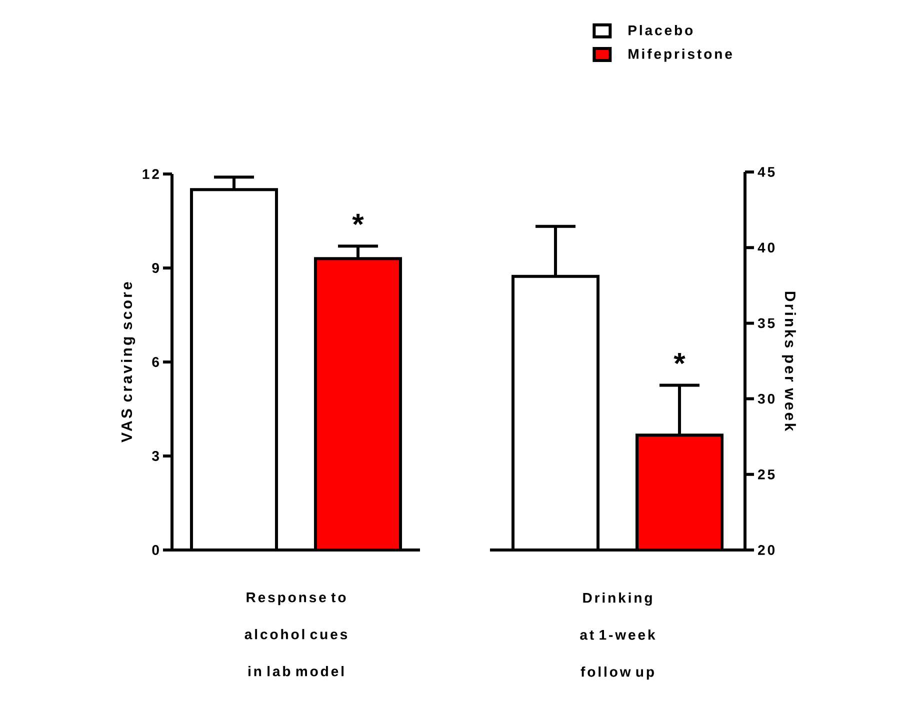  What do you see at coordinates (766, 247) in the screenshot?
I see `y-tick-label: 40` at bounding box center [766, 247].